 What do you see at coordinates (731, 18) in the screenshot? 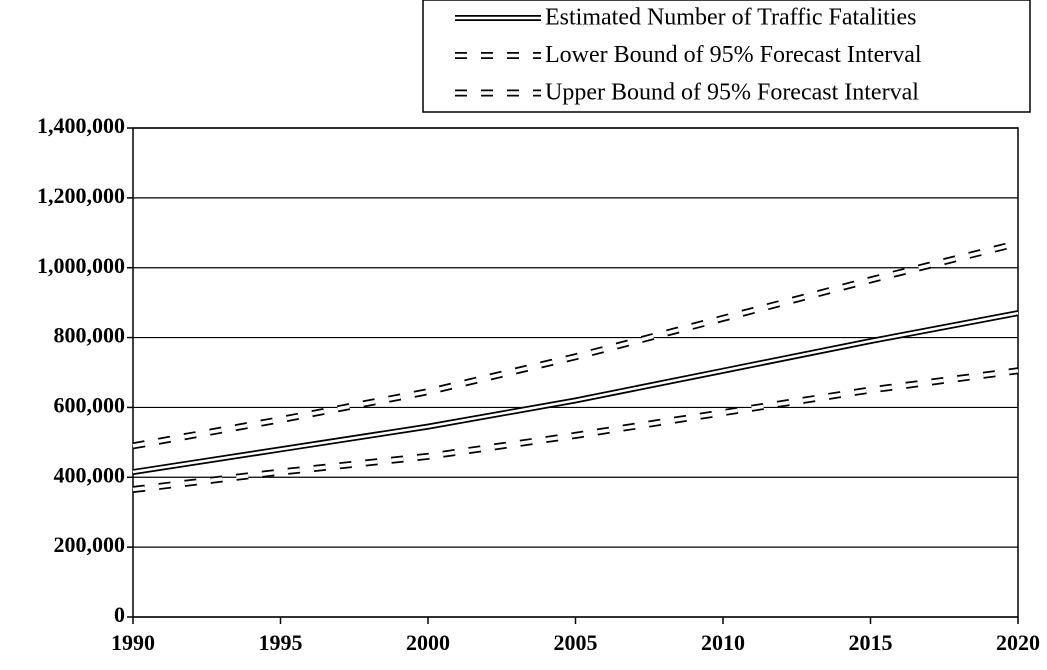
I see `legend-label: Estimated Number of Traffic Fatalities` at bounding box center [731, 18].